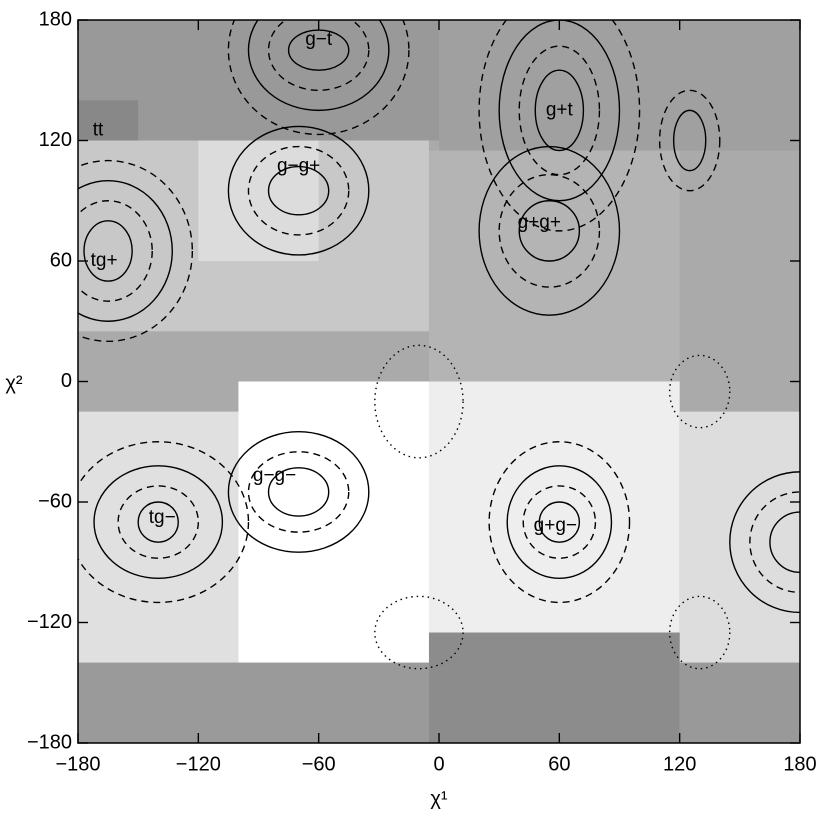 This screenshot has width=828, height=826. I want to click on y-axis-label: χ², so click(13, 383).